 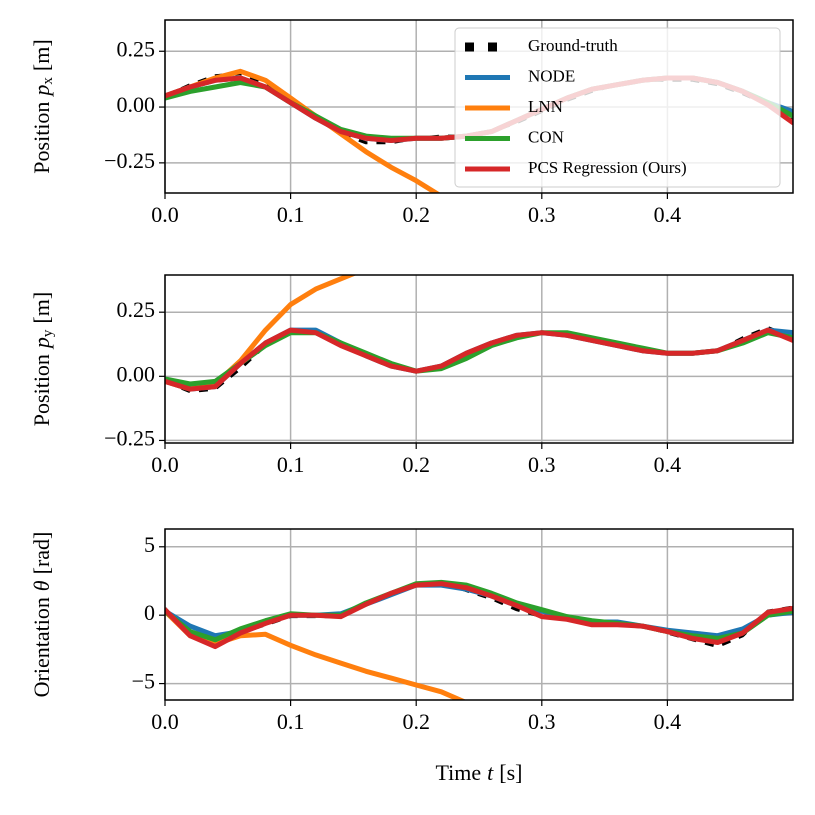 I want to click on y-axis-label: Position py [m], so click(x=42, y=359).